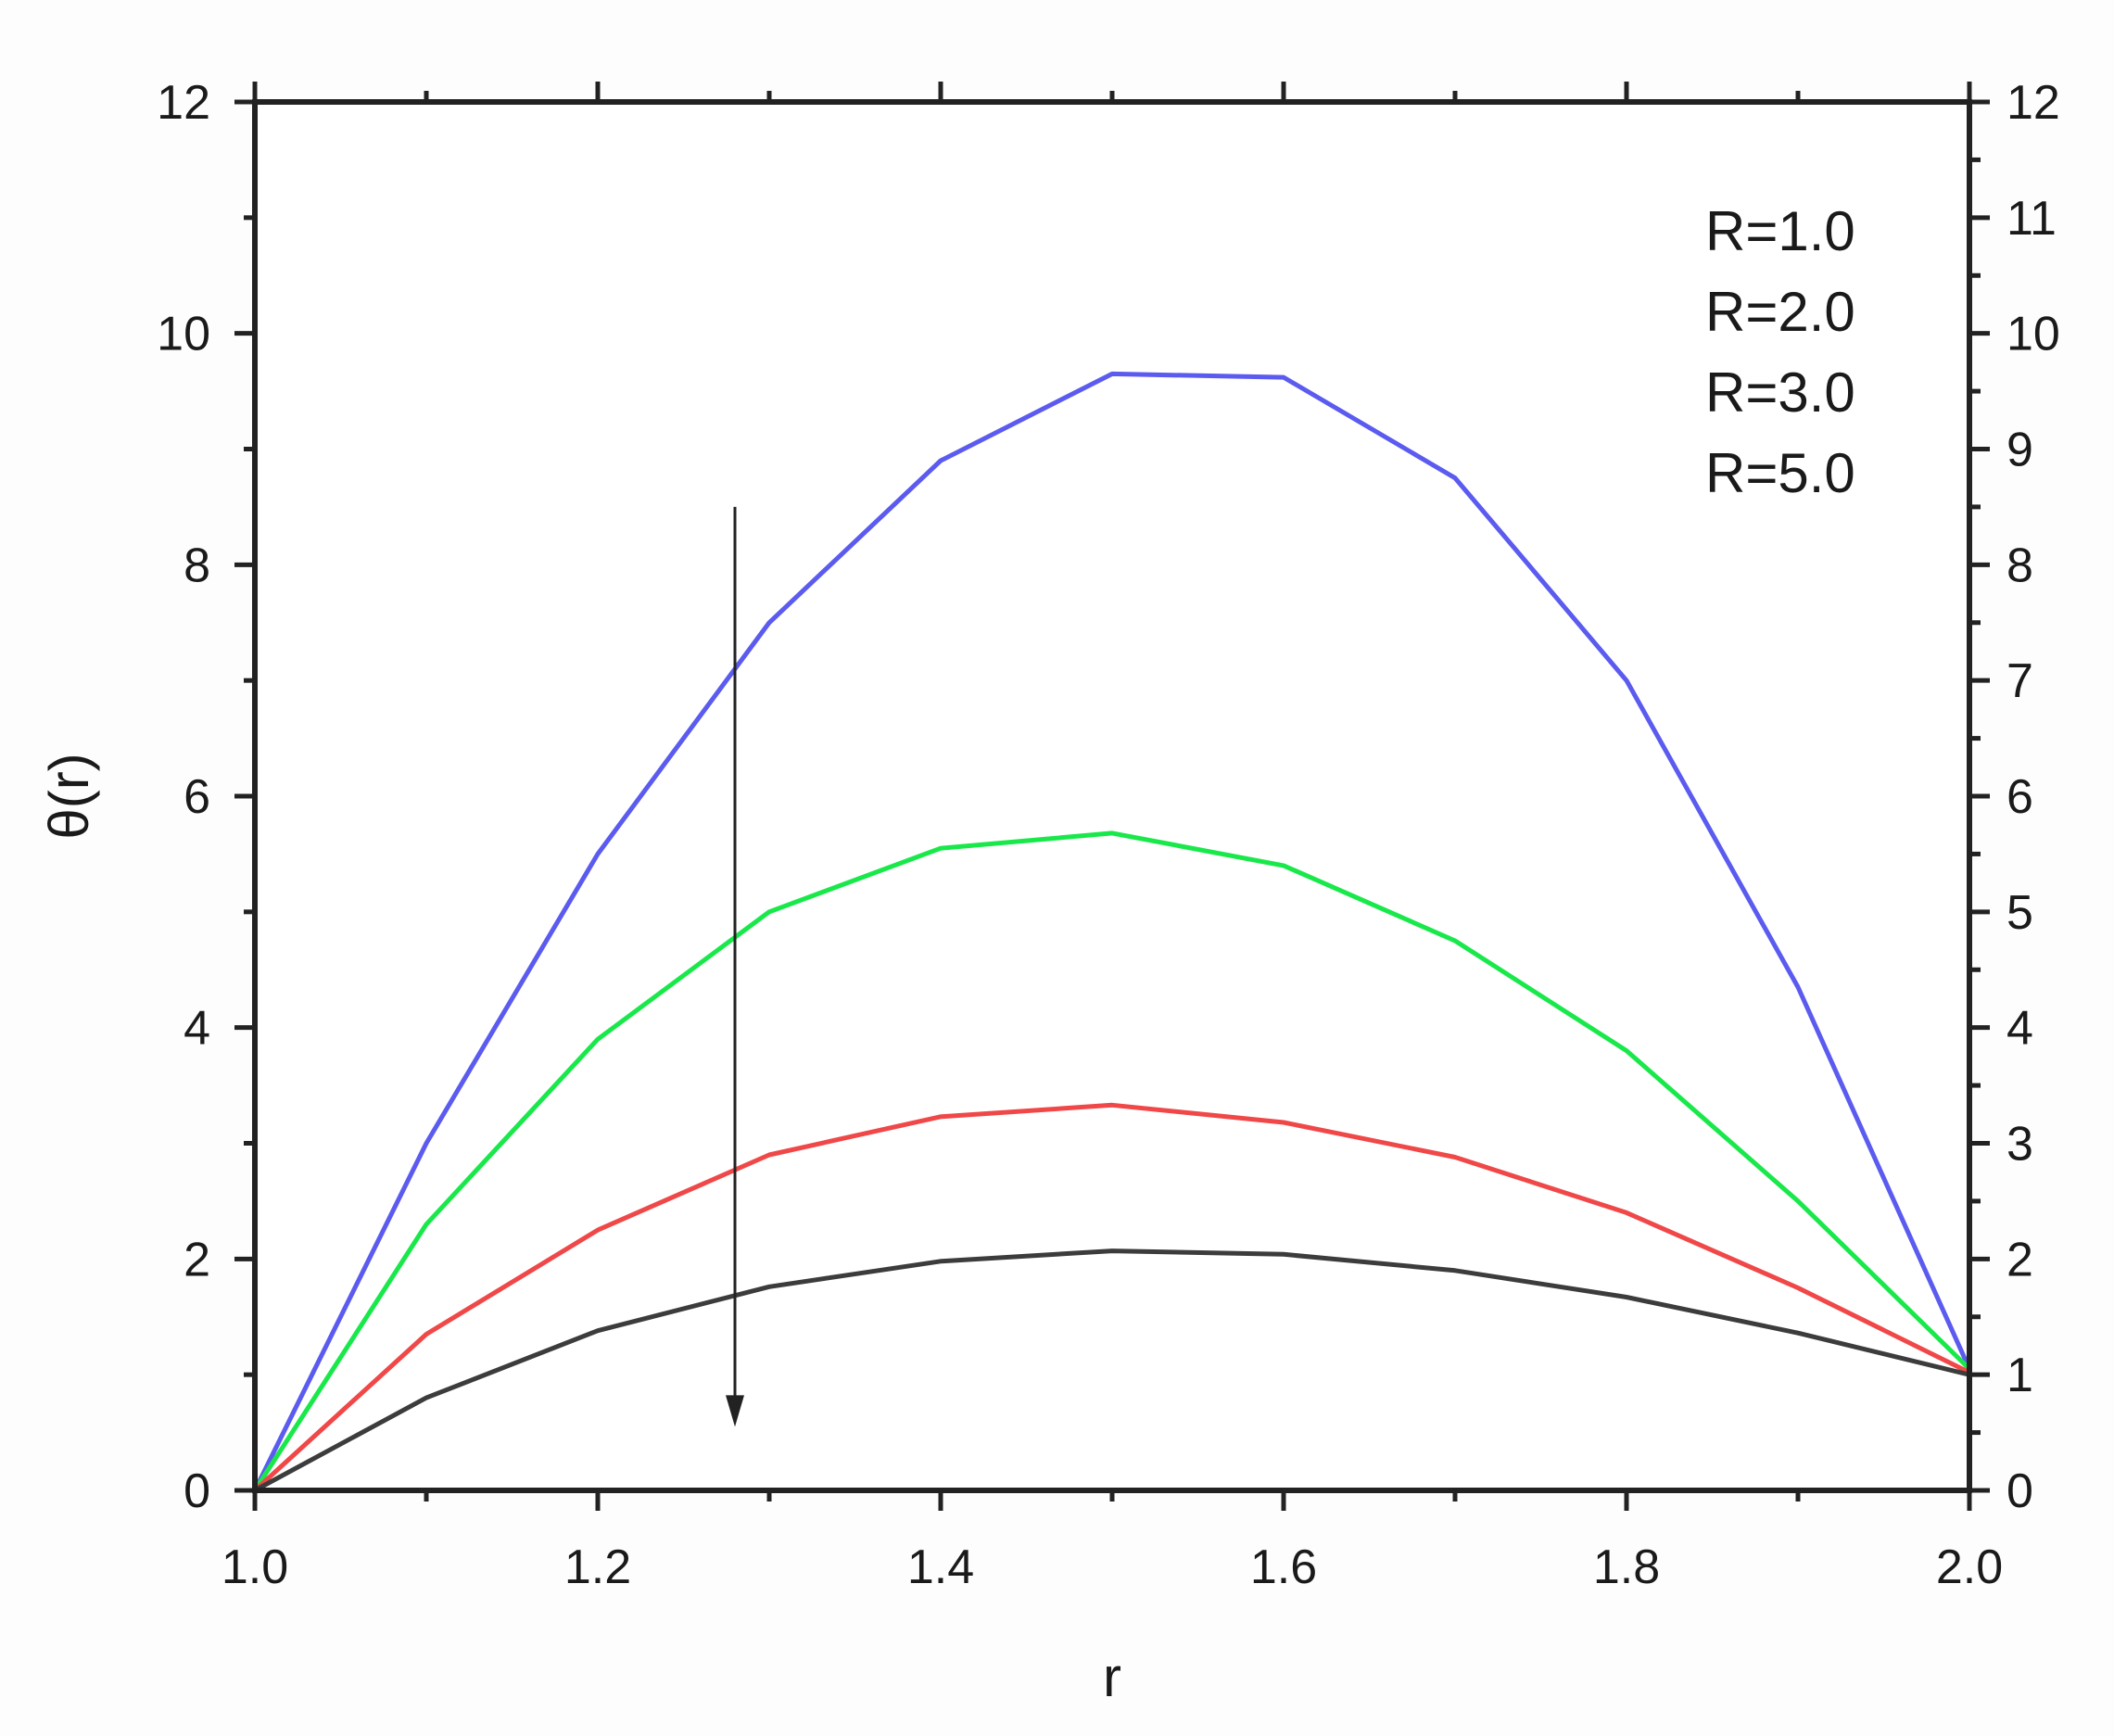 The image size is (2114, 1736). What do you see at coordinates (69, 796) in the screenshot?
I see `y-axis-title: θ(r)` at bounding box center [69, 796].